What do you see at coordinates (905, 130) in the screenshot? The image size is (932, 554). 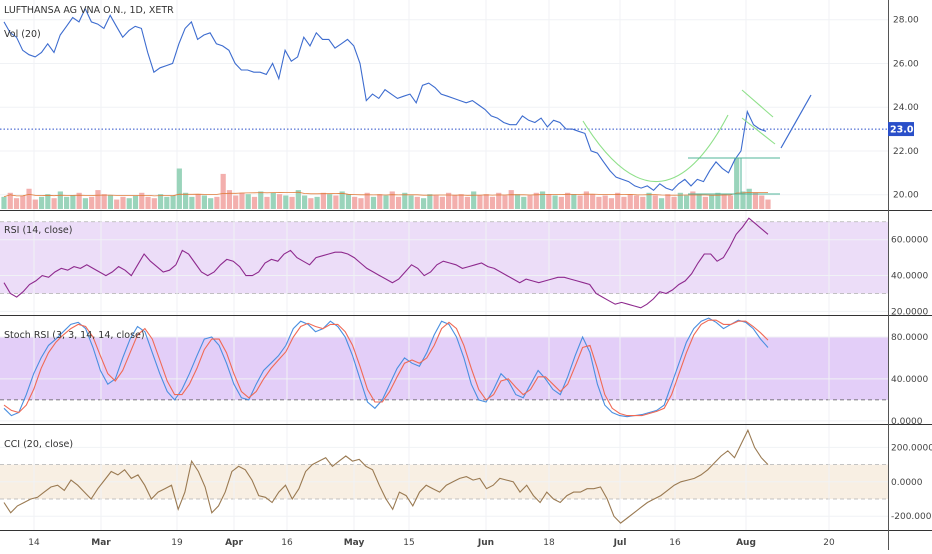 I see `price-tag-label: 23.00` at bounding box center [905, 130].